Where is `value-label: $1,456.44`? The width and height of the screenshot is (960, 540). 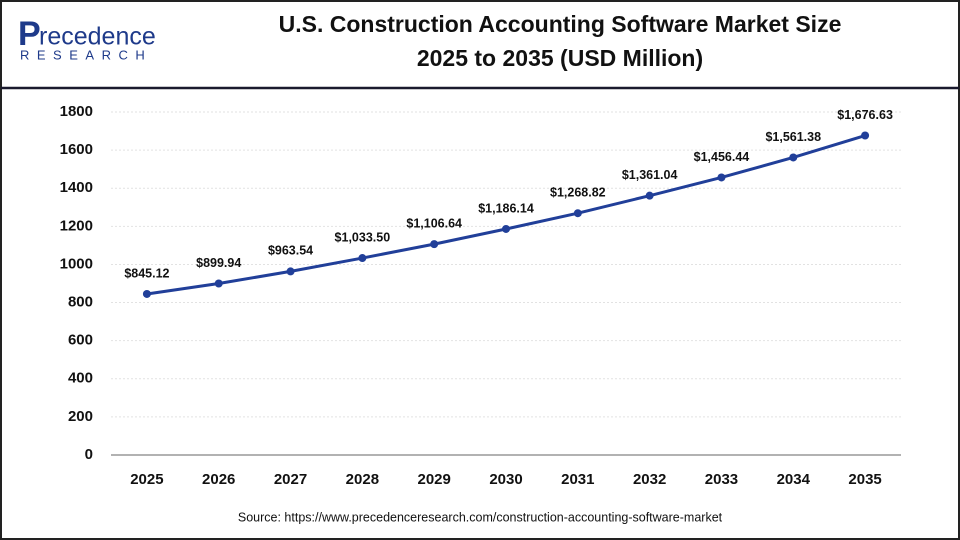
value-label: $1,456.44 is located at coordinates (722, 157).